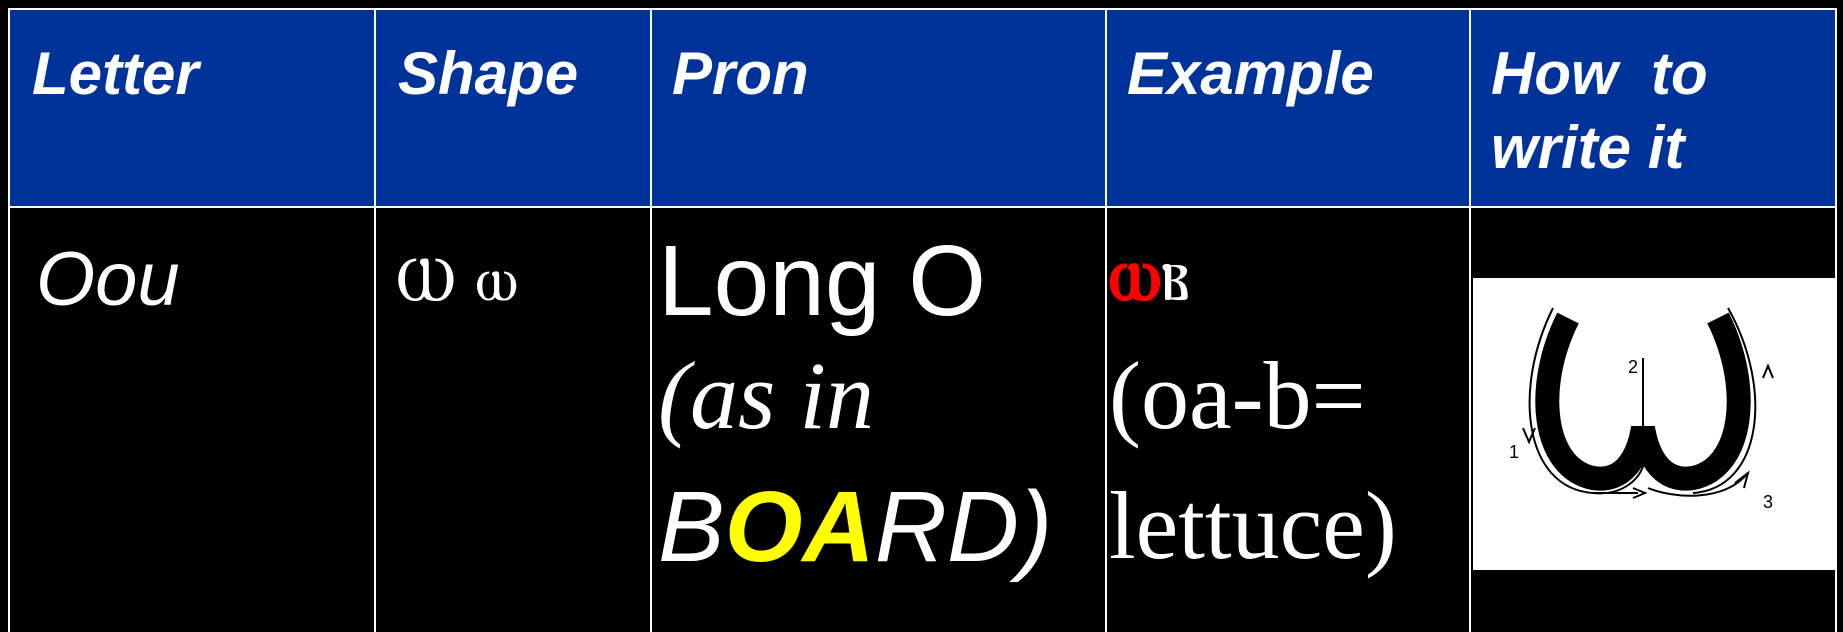 The image size is (1843, 632). I want to click on header-cell: Letter, so click(192, 108).